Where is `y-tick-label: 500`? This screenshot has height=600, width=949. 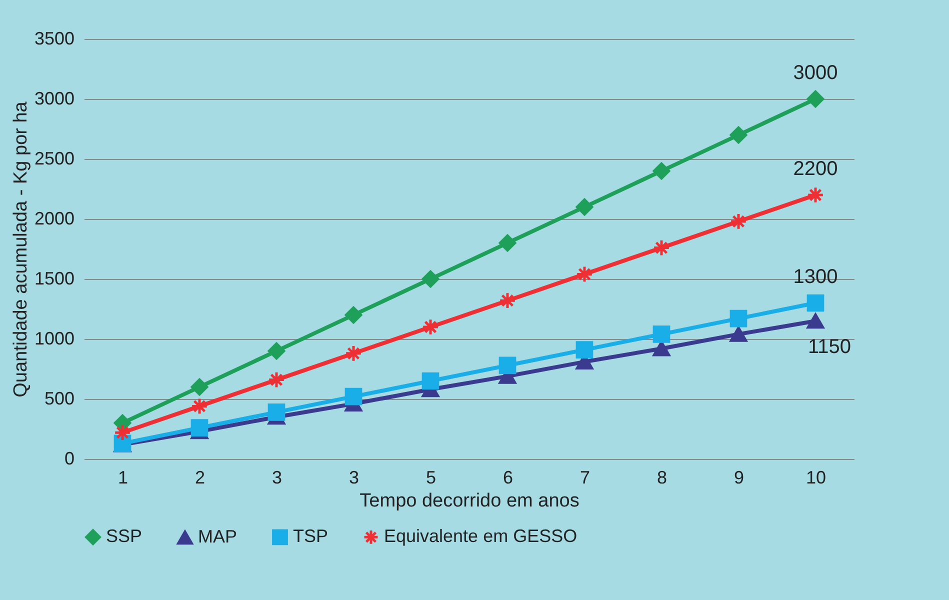
y-tick-label: 500 is located at coordinates (59, 398).